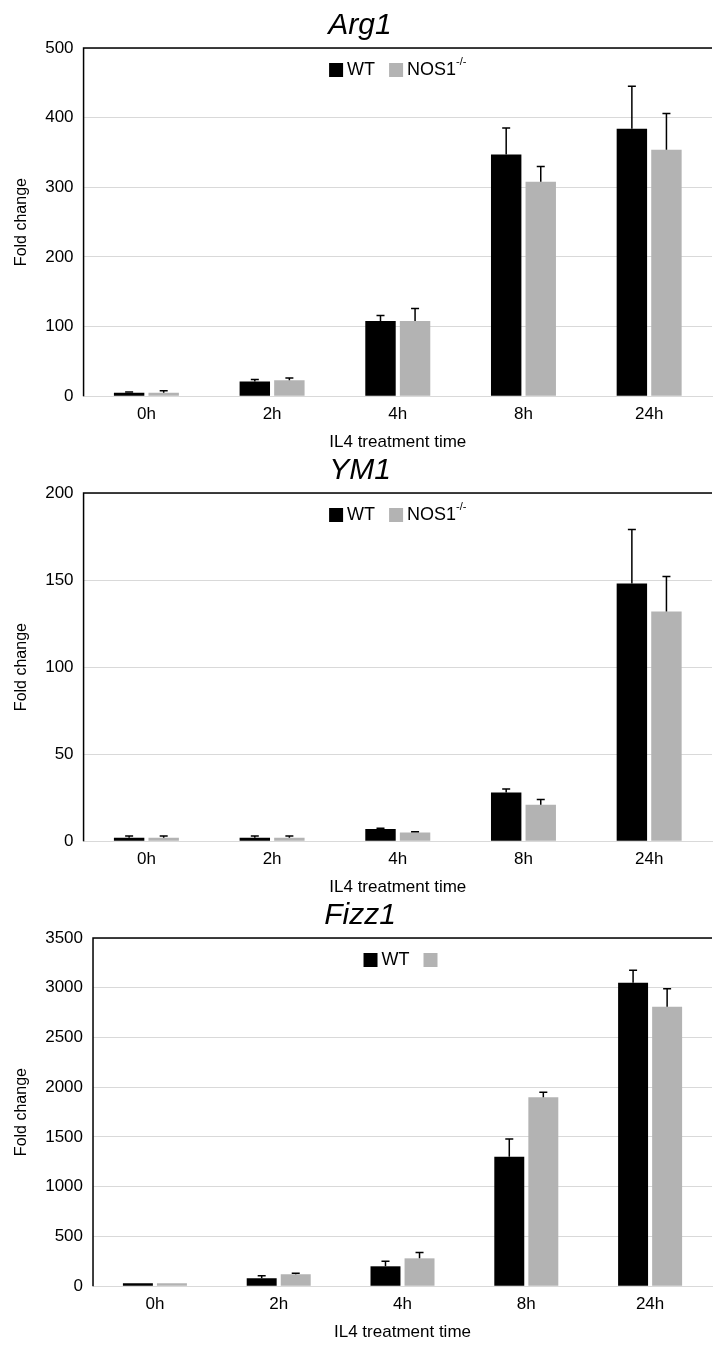  Describe the element at coordinates (360, 469) in the screenshot. I see `chart-title: YM1` at that location.